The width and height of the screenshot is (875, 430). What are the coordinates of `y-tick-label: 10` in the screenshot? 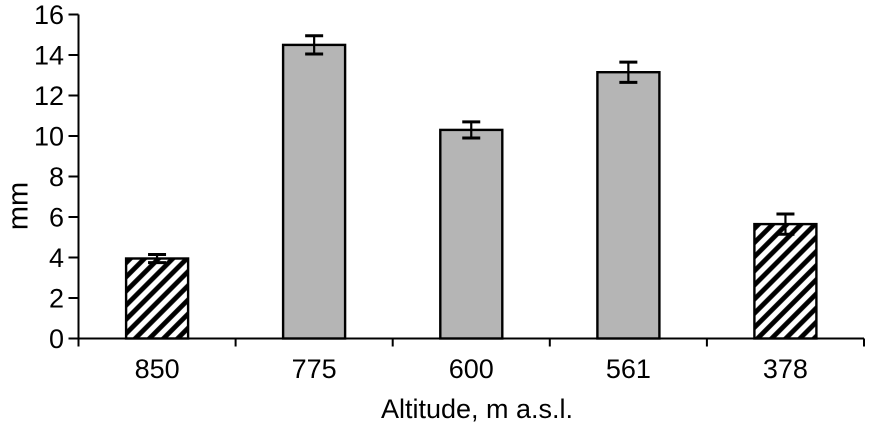 It's located at (49, 137).